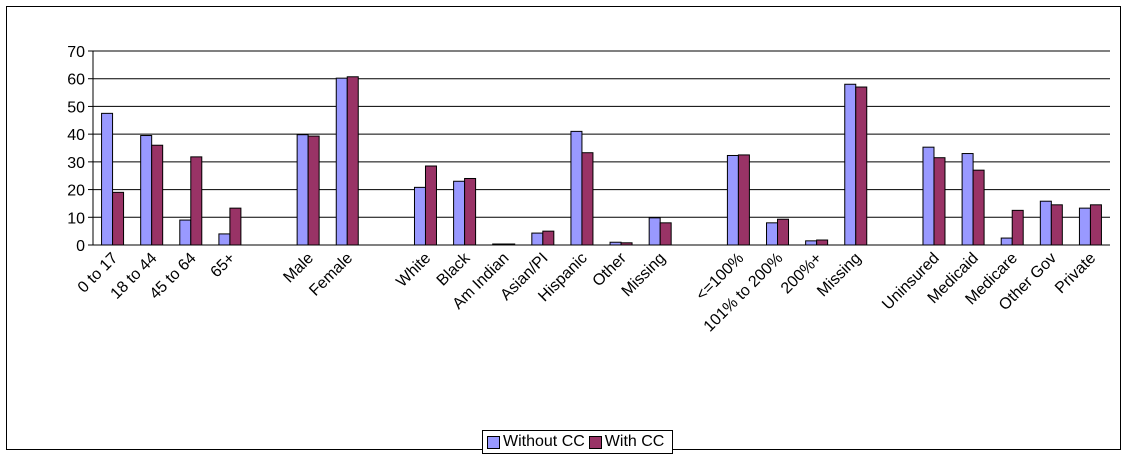 This screenshot has width=1130, height=456. Describe the element at coordinates (634, 441) in the screenshot. I see `legend-label-with-cc: With CC` at that location.